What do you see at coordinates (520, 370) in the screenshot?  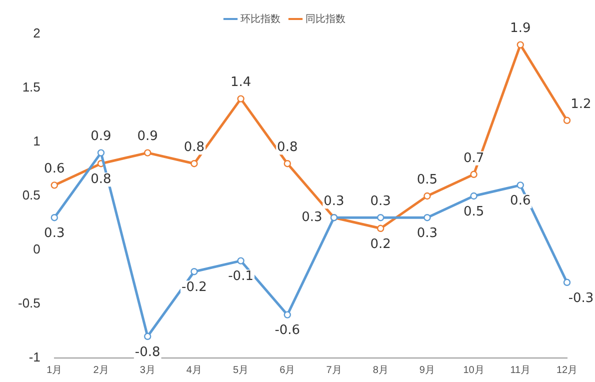 I see `x-tick-label: 11月` at bounding box center [520, 370].